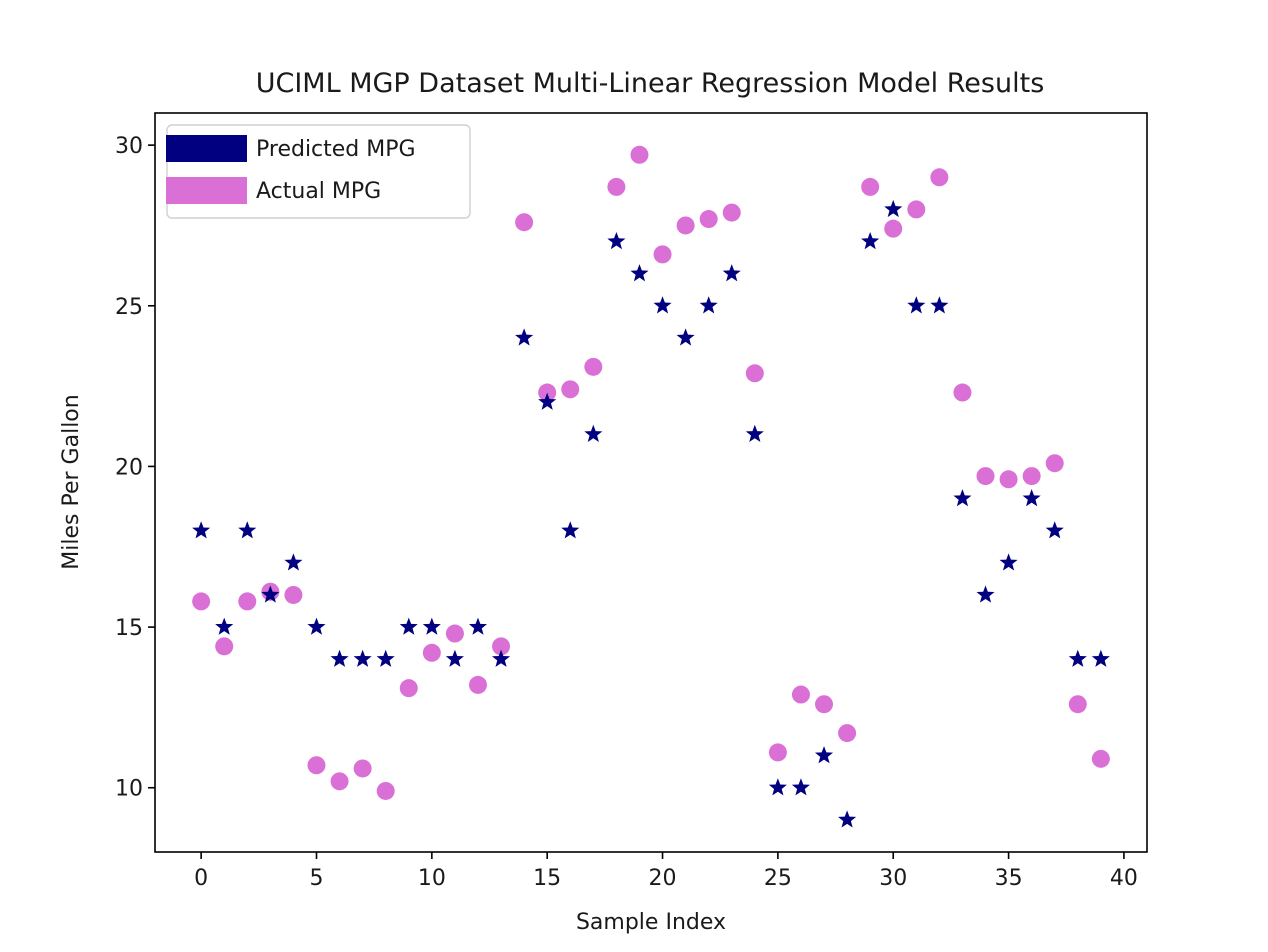 The width and height of the screenshot is (1268, 952). Describe the element at coordinates (206, 190) in the screenshot. I see `legend-swatch-actual-mpg` at that location.